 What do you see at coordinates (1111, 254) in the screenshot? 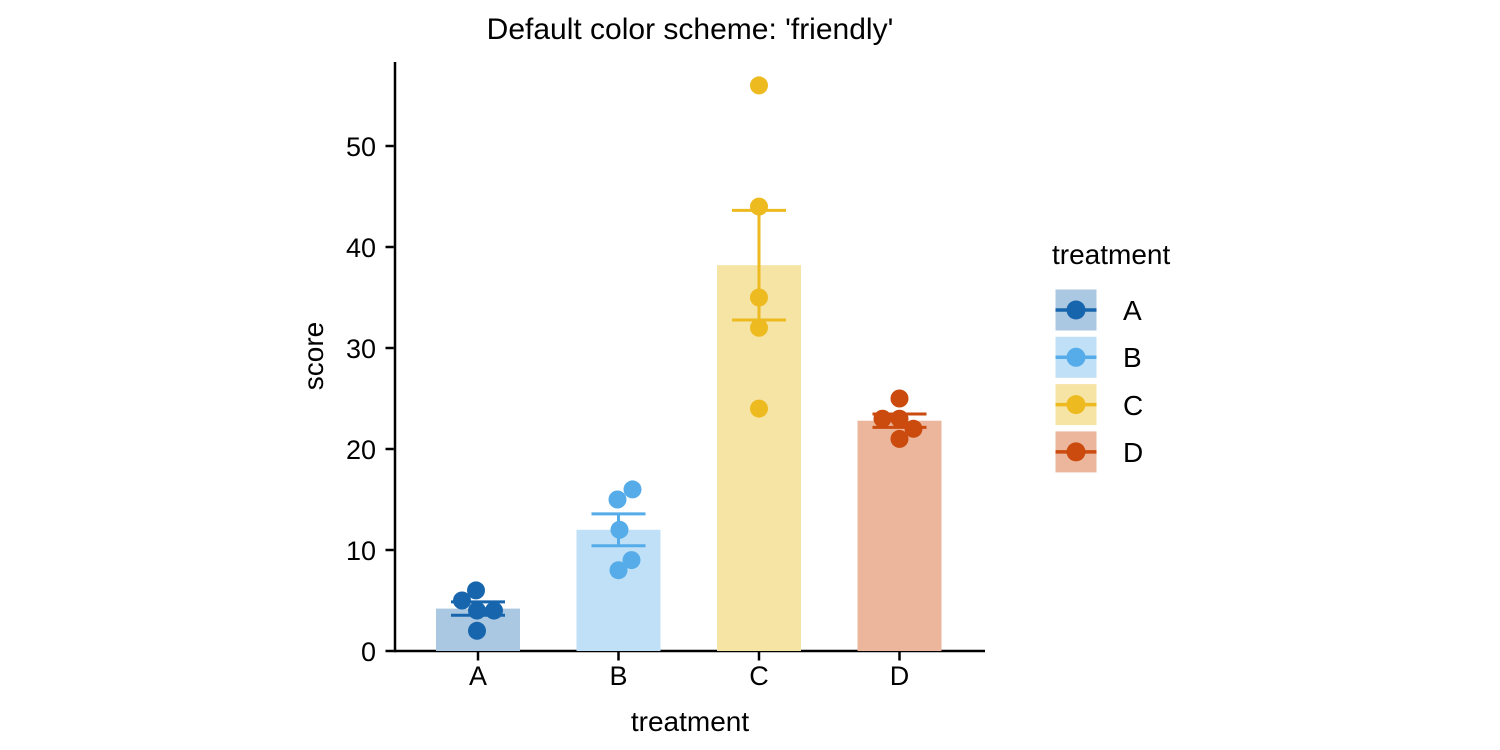
I see `legend-title: treatment` at bounding box center [1111, 254].